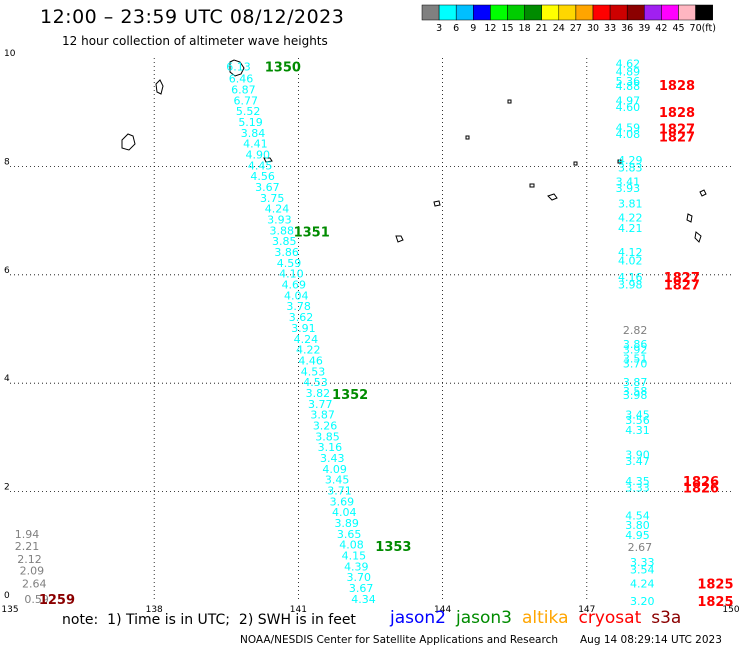 This screenshot has height=650, width=740. I want to click on lon-tick-label: 138, so click(154, 610).